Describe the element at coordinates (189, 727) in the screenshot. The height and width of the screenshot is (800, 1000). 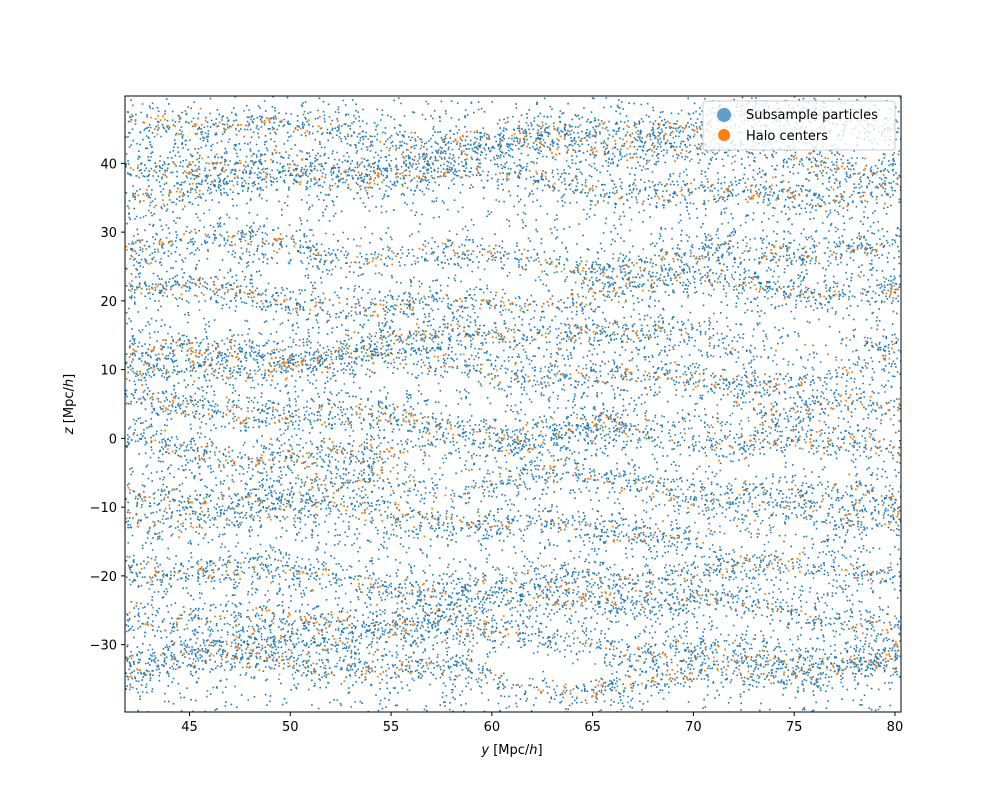
I see `x-tick-label: 45` at that location.